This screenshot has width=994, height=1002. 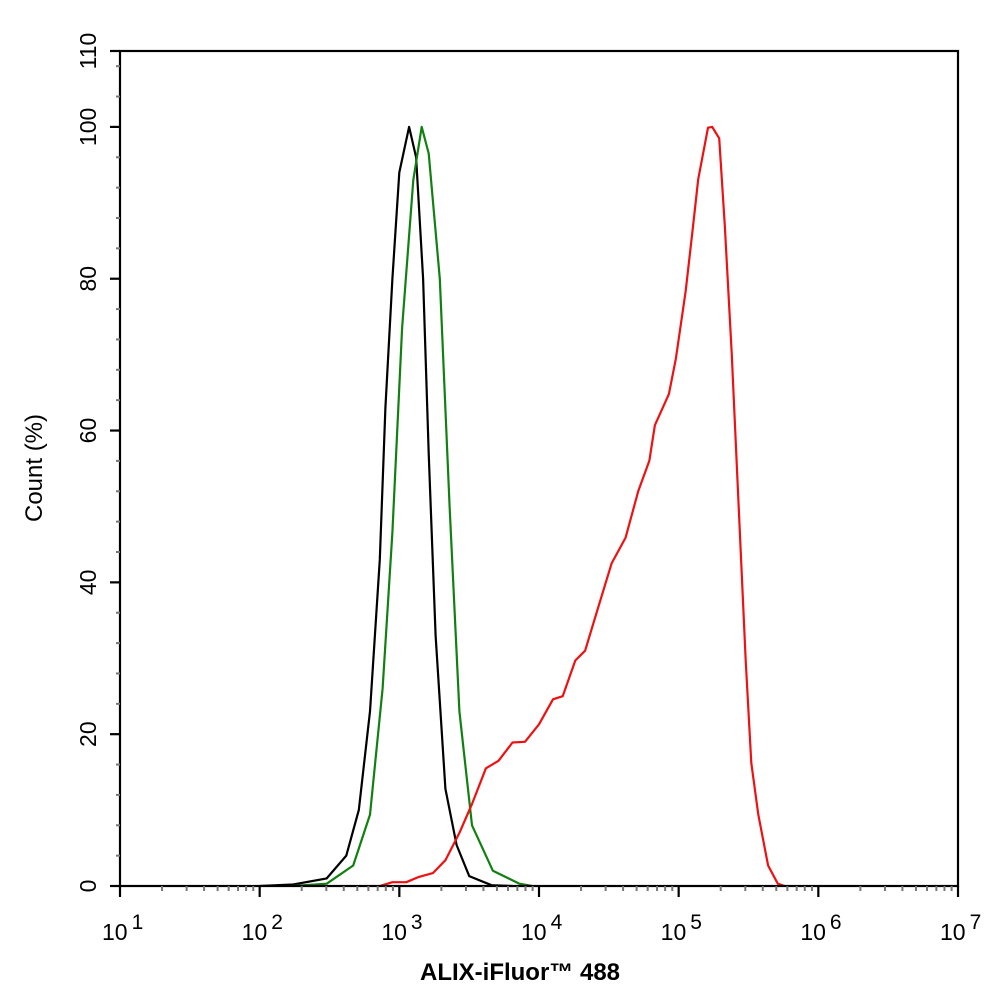 I want to click on y-tick-label: 20, so click(x=88, y=734).